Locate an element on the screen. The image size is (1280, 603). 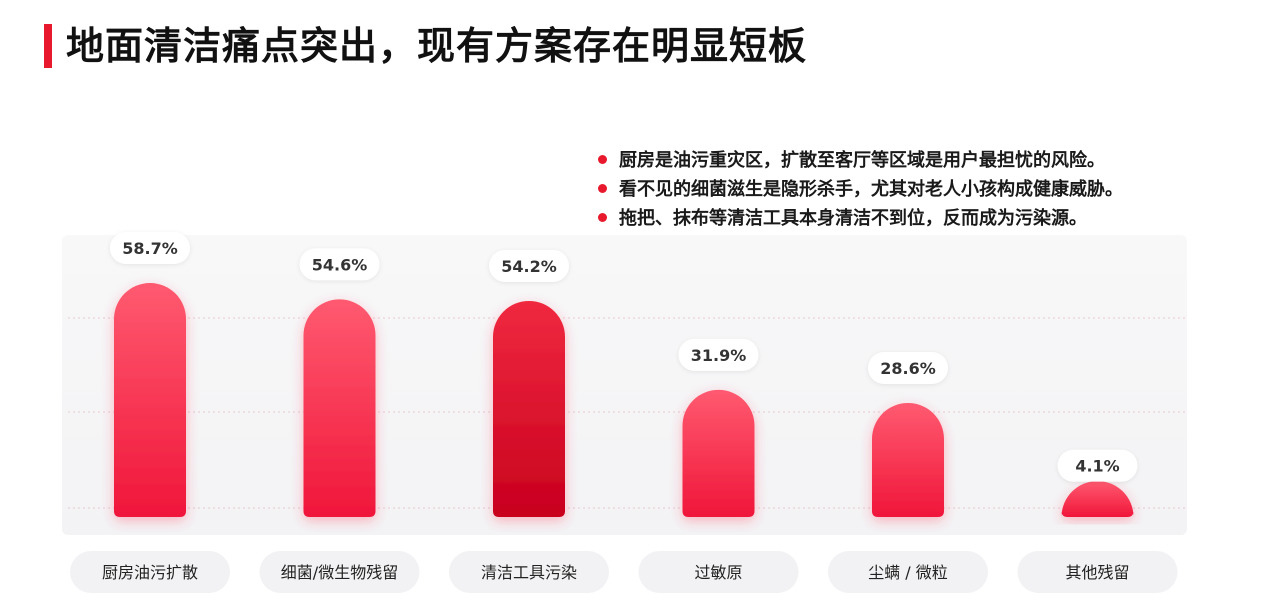
category-label: 清洁工具污染 is located at coordinates (529, 572).